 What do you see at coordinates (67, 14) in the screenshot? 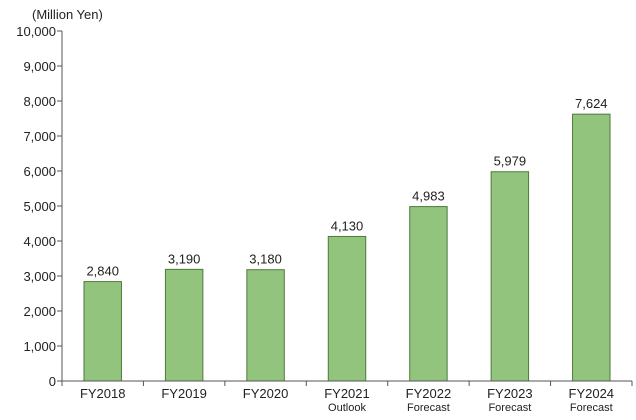
I see `y-axis-unit-label: (Million Yen)` at bounding box center [67, 14].